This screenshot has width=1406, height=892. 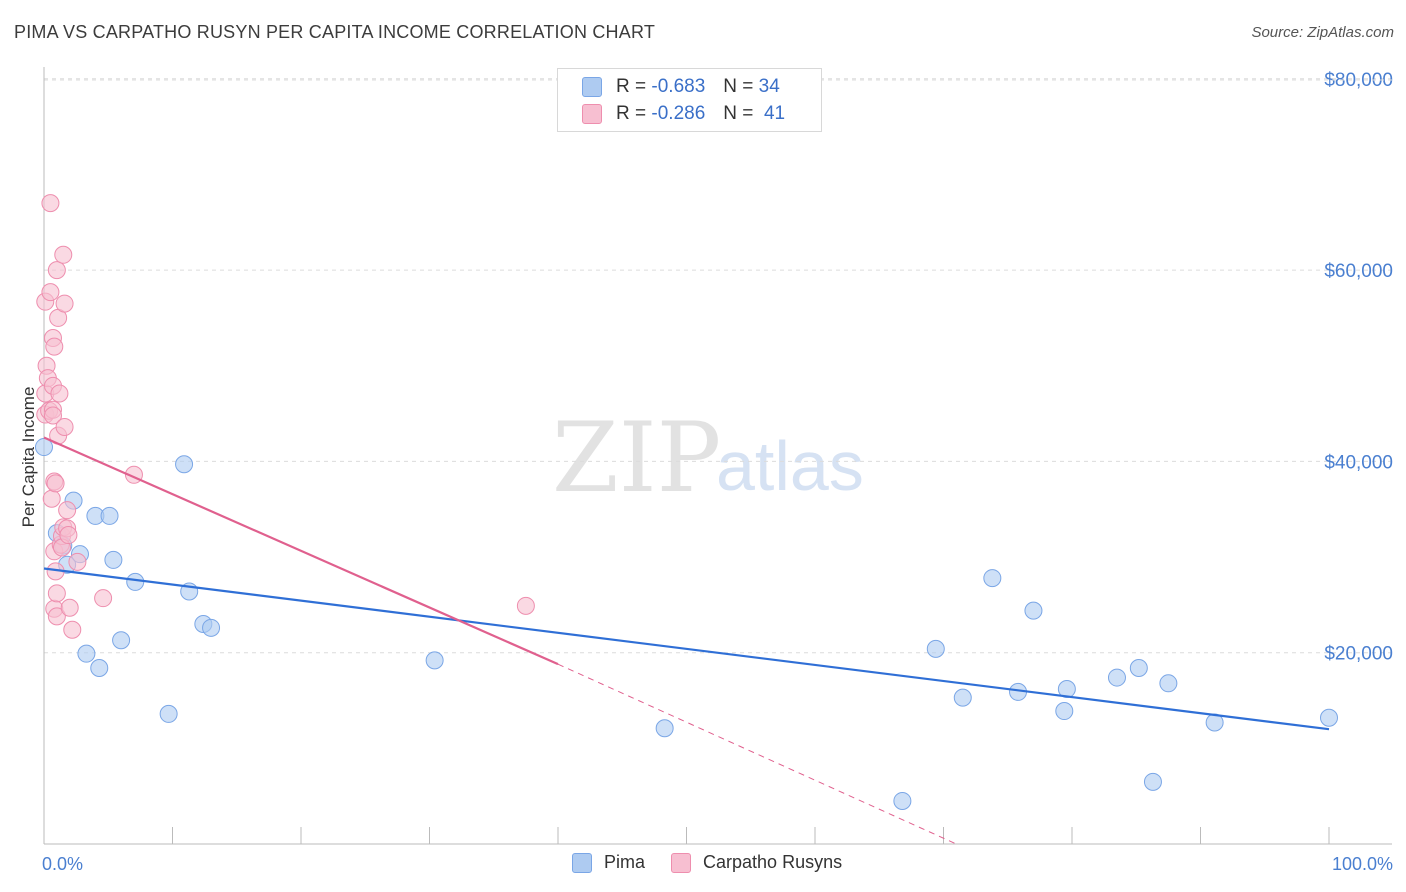 I want to click on watermark-atlas: atlas, so click(x=790, y=466).